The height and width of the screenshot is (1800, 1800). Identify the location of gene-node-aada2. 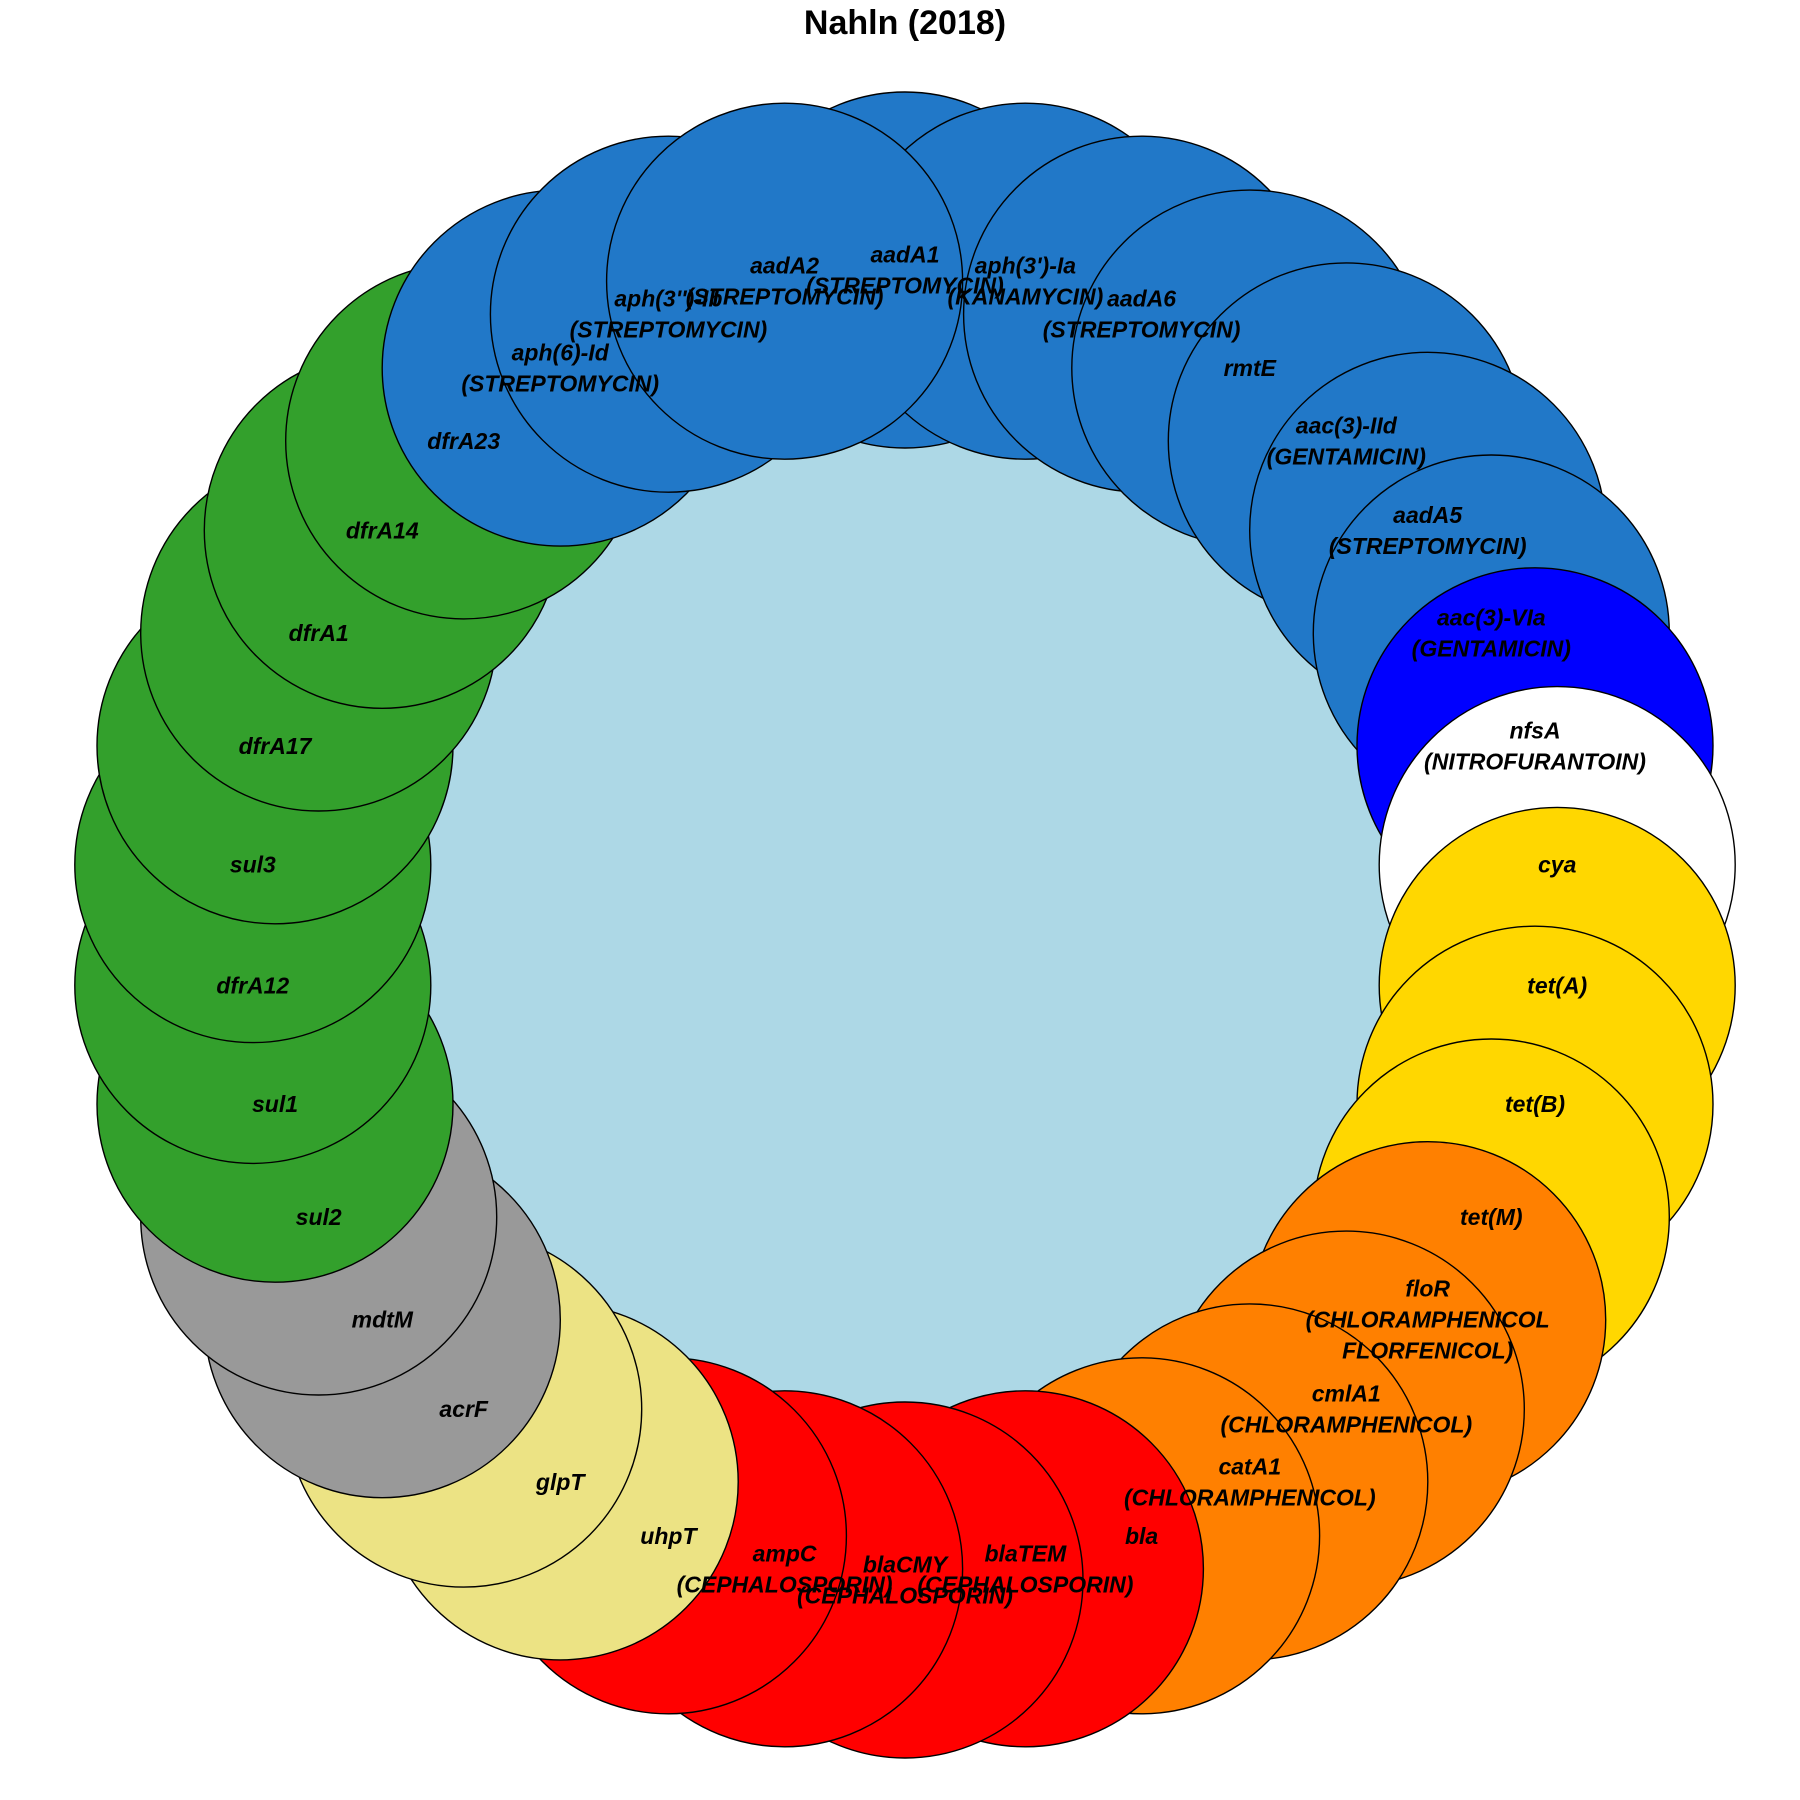
(784, 281).